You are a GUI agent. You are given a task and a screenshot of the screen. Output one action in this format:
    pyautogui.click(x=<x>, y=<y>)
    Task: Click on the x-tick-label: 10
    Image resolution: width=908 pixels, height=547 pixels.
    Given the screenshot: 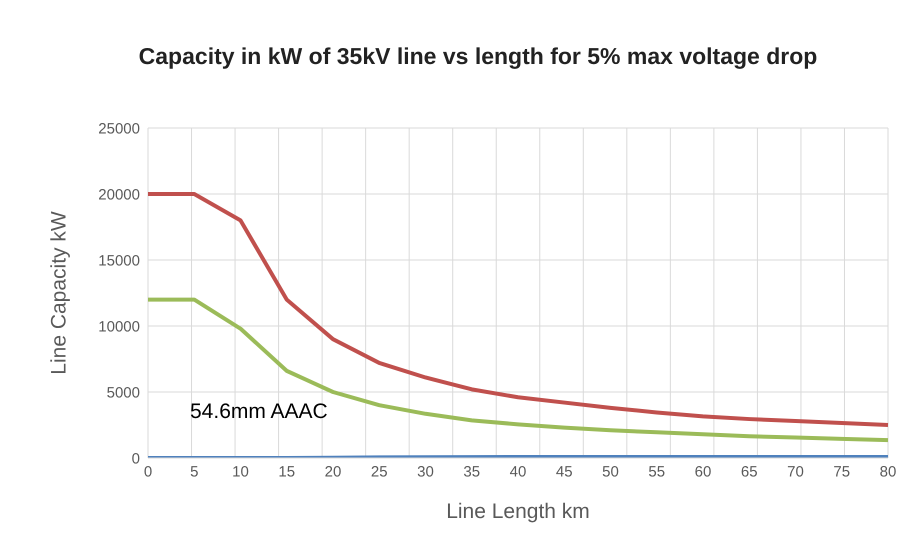 What is the action you would take?
    pyautogui.click(x=240, y=472)
    